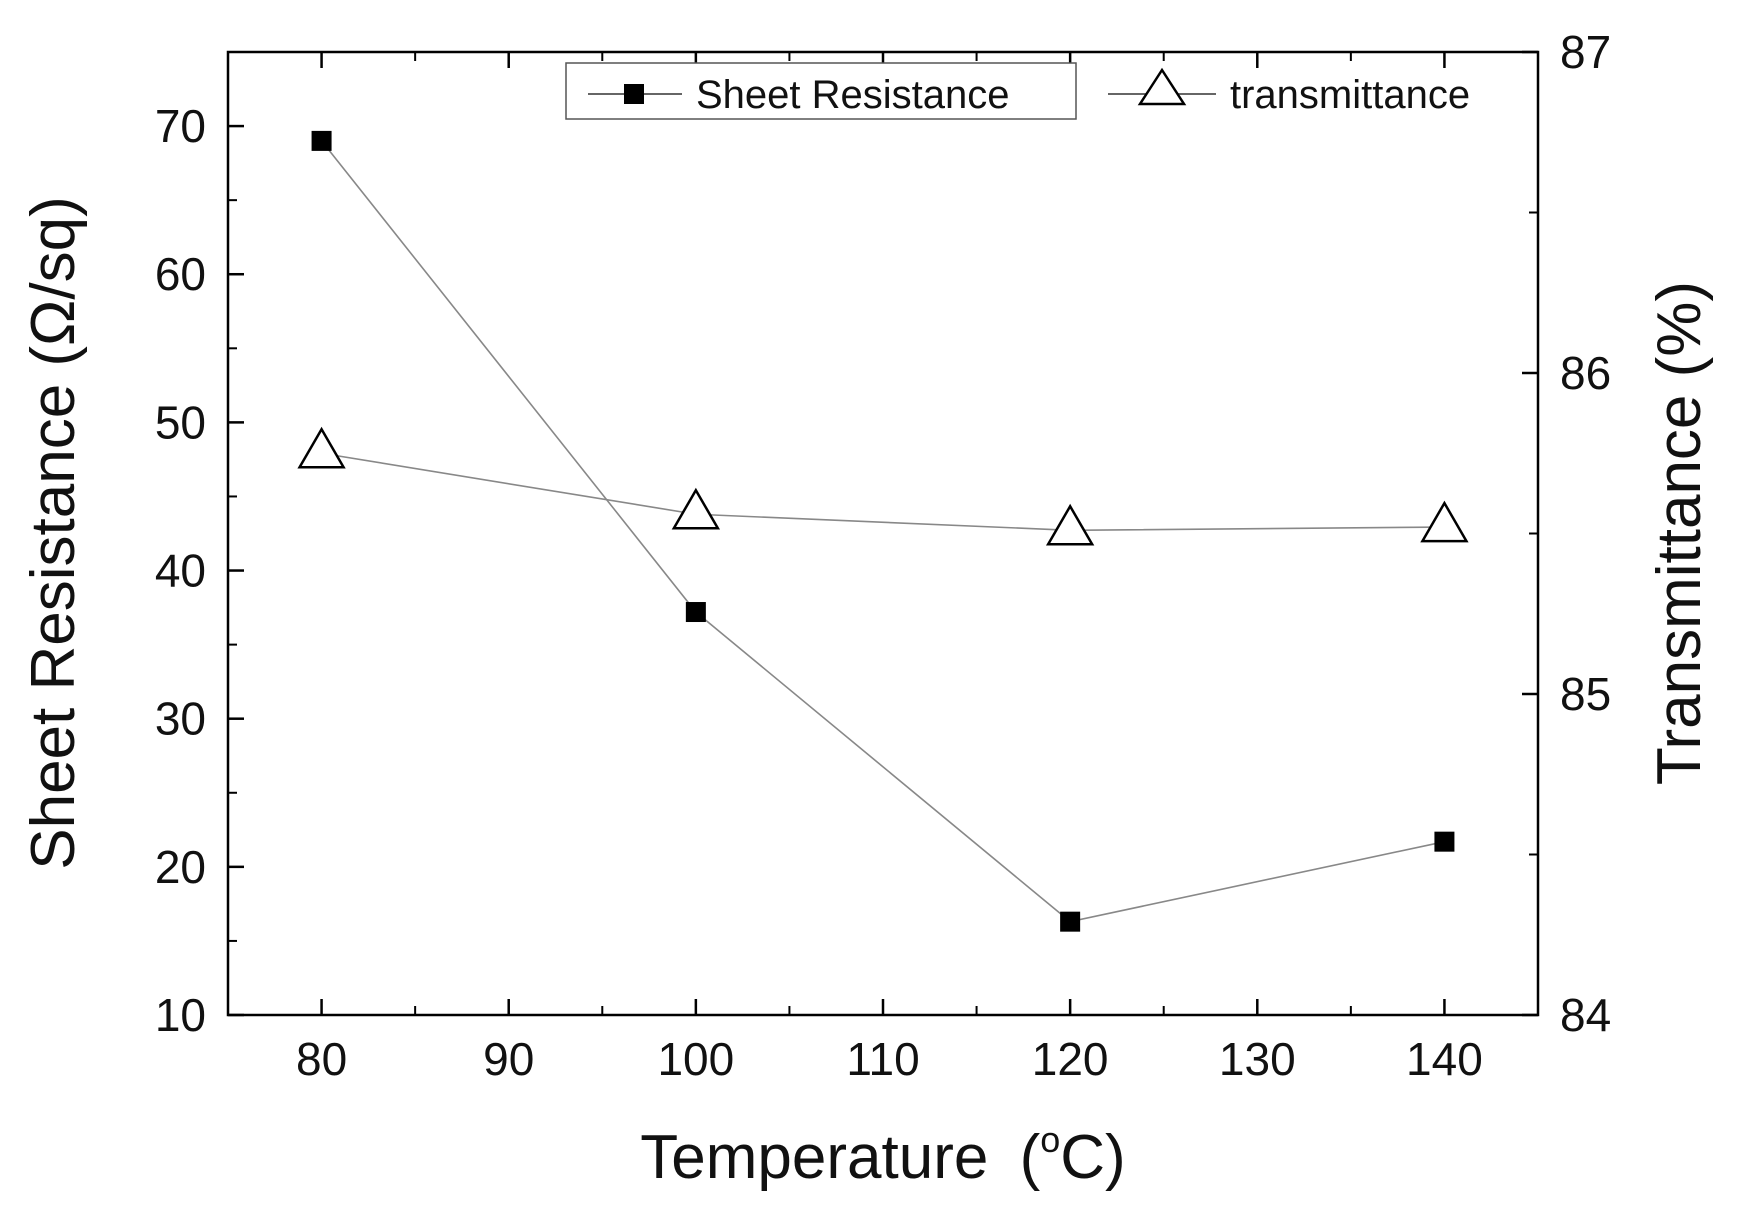 The height and width of the screenshot is (1214, 1738). I want to click on y2-tick-label: 87, so click(1585, 52).